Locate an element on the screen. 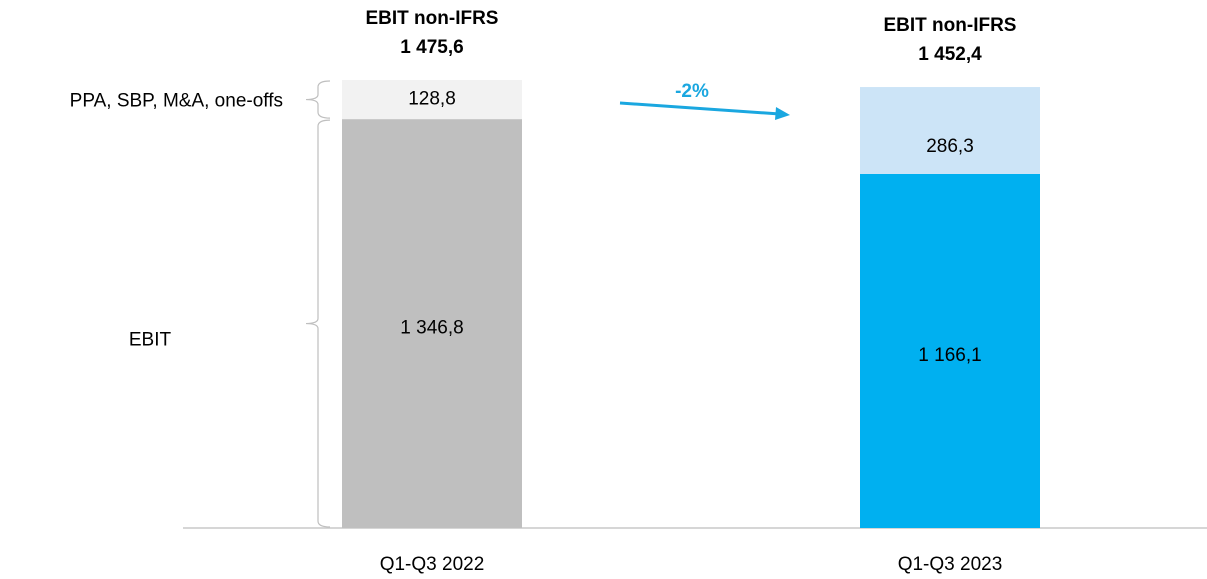 Image resolution: width=1207 pixels, height=579 pixels. change-annotation: -2% is located at coordinates (704, 100).